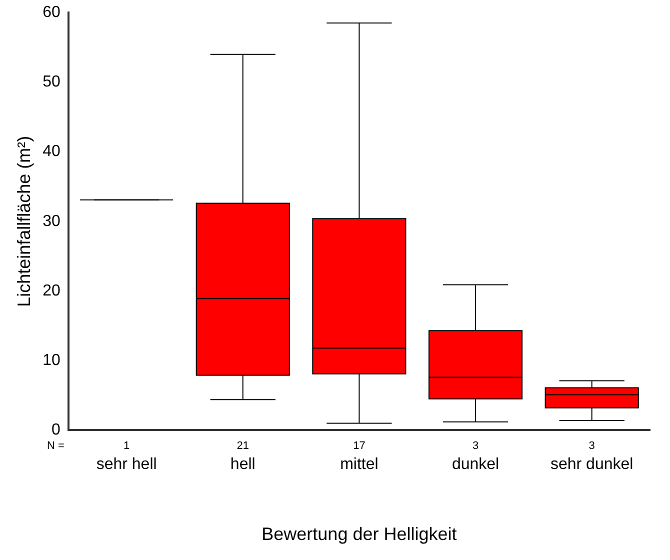 Image resolution: width=670 pixels, height=560 pixels. I want to click on text: 21, so click(243, 446).